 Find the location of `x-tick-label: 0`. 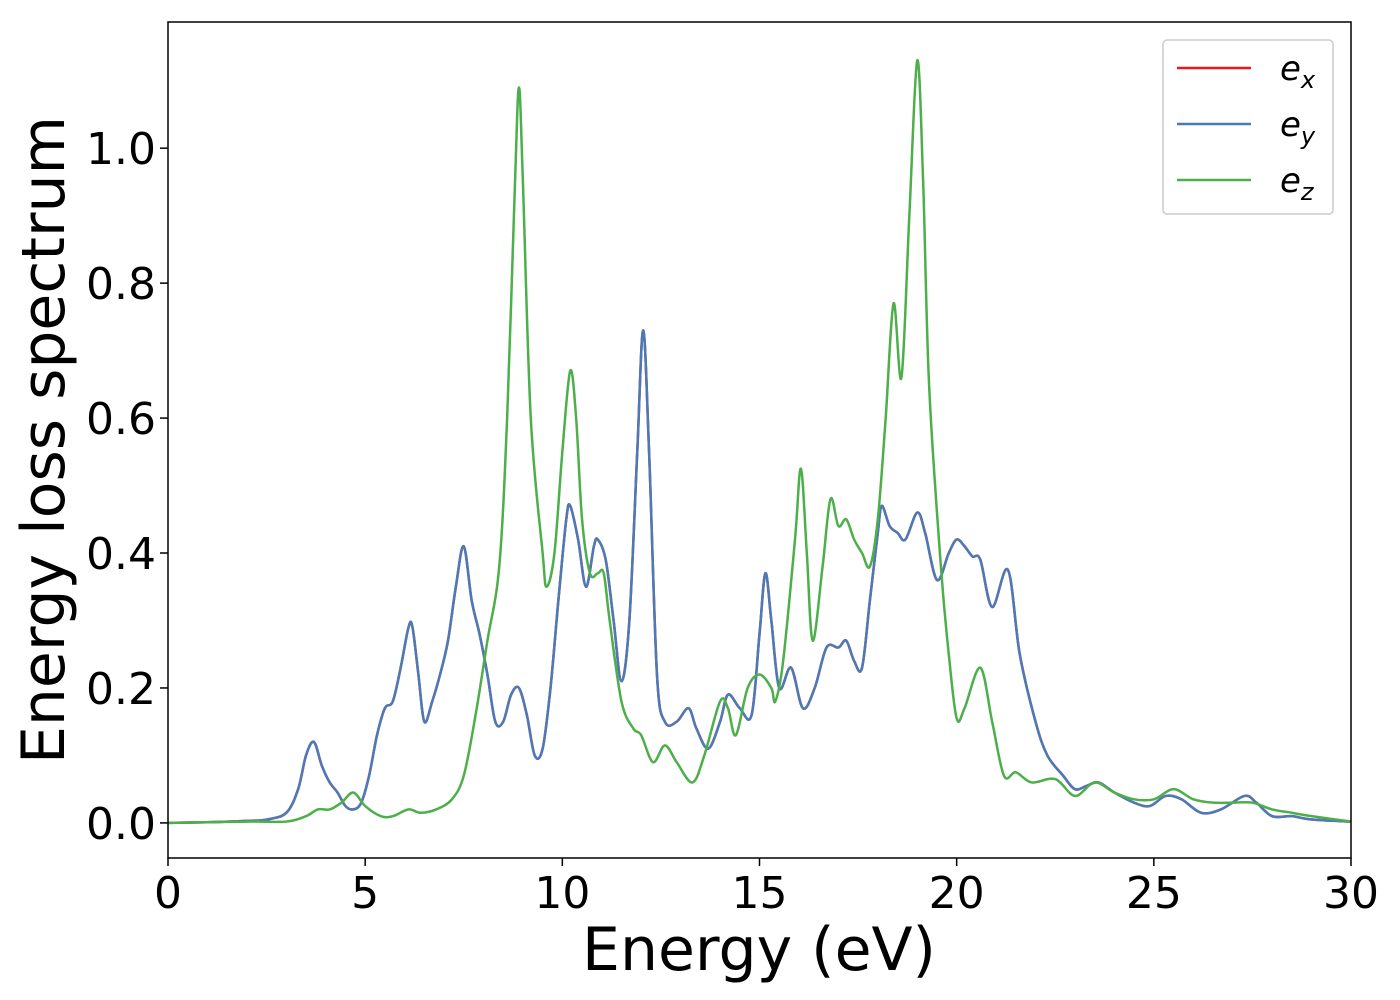

x-tick-label: 0 is located at coordinates (168, 893).